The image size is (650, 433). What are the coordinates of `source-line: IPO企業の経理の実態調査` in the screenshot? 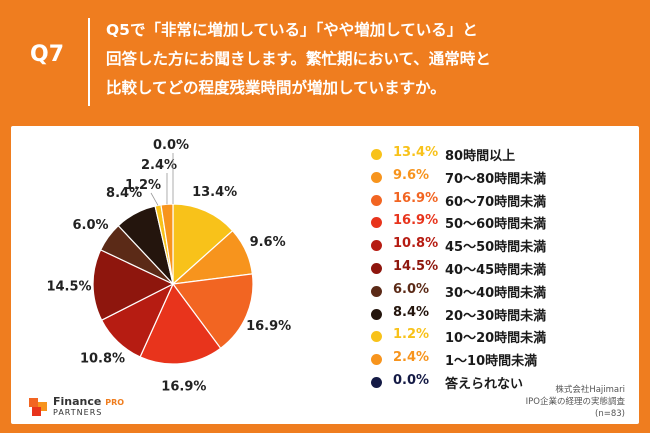 It's located at (575, 402).